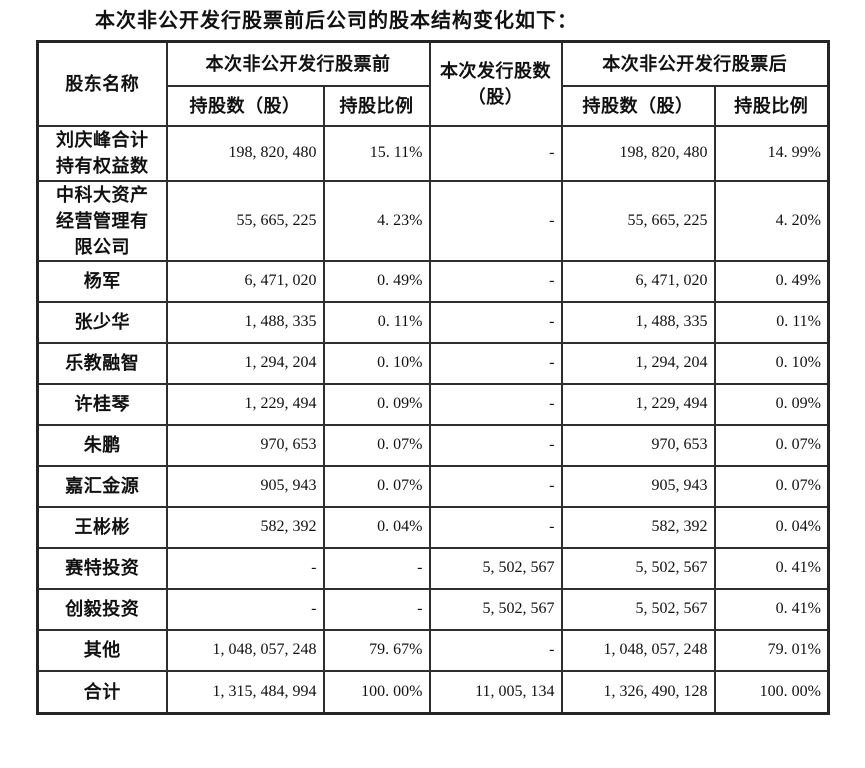 This screenshot has width=865, height=768. I want to click on cell-post-shares: 970, 653, so click(638, 445).